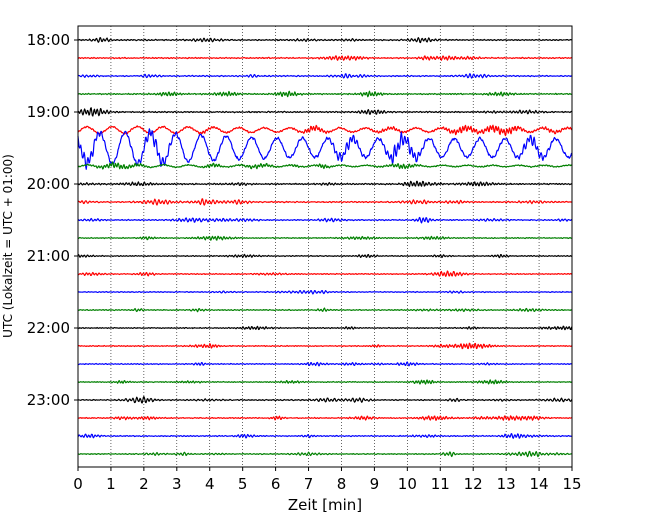 The image size is (650, 520). I want to click on y-axis-ticks: 18:00 19:00 20:00 21:00 22:00 23:00, so click(52, 220).